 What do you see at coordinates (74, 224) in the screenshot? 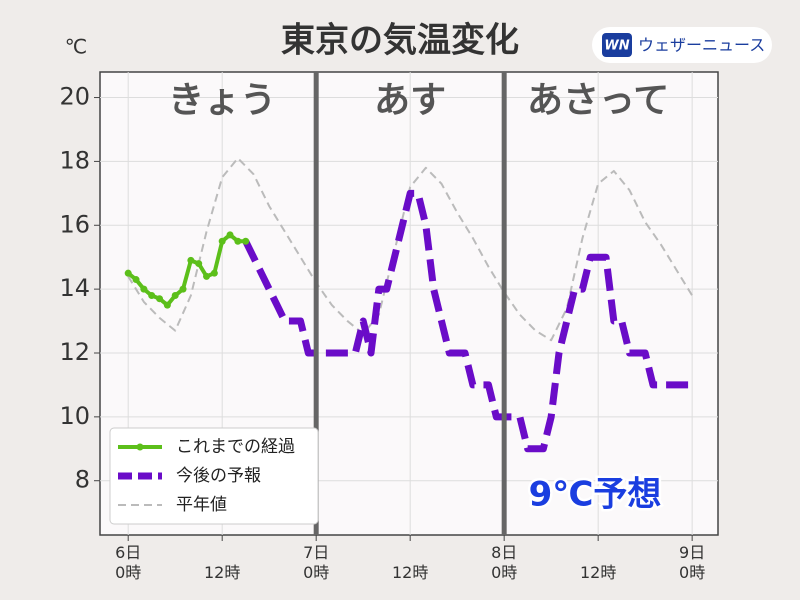
I see `y-tick-label: 16` at bounding box center [74, 224].